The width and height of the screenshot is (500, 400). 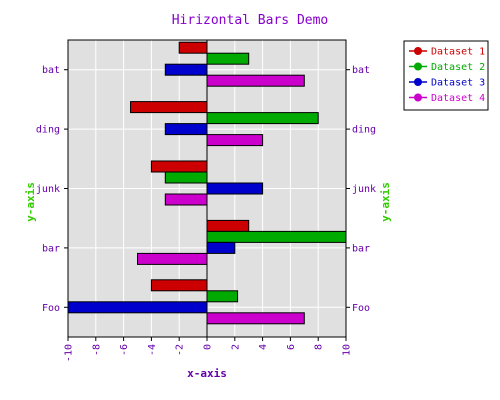 I want to click on x-tick-label: -6, so click(x=124, y=350).